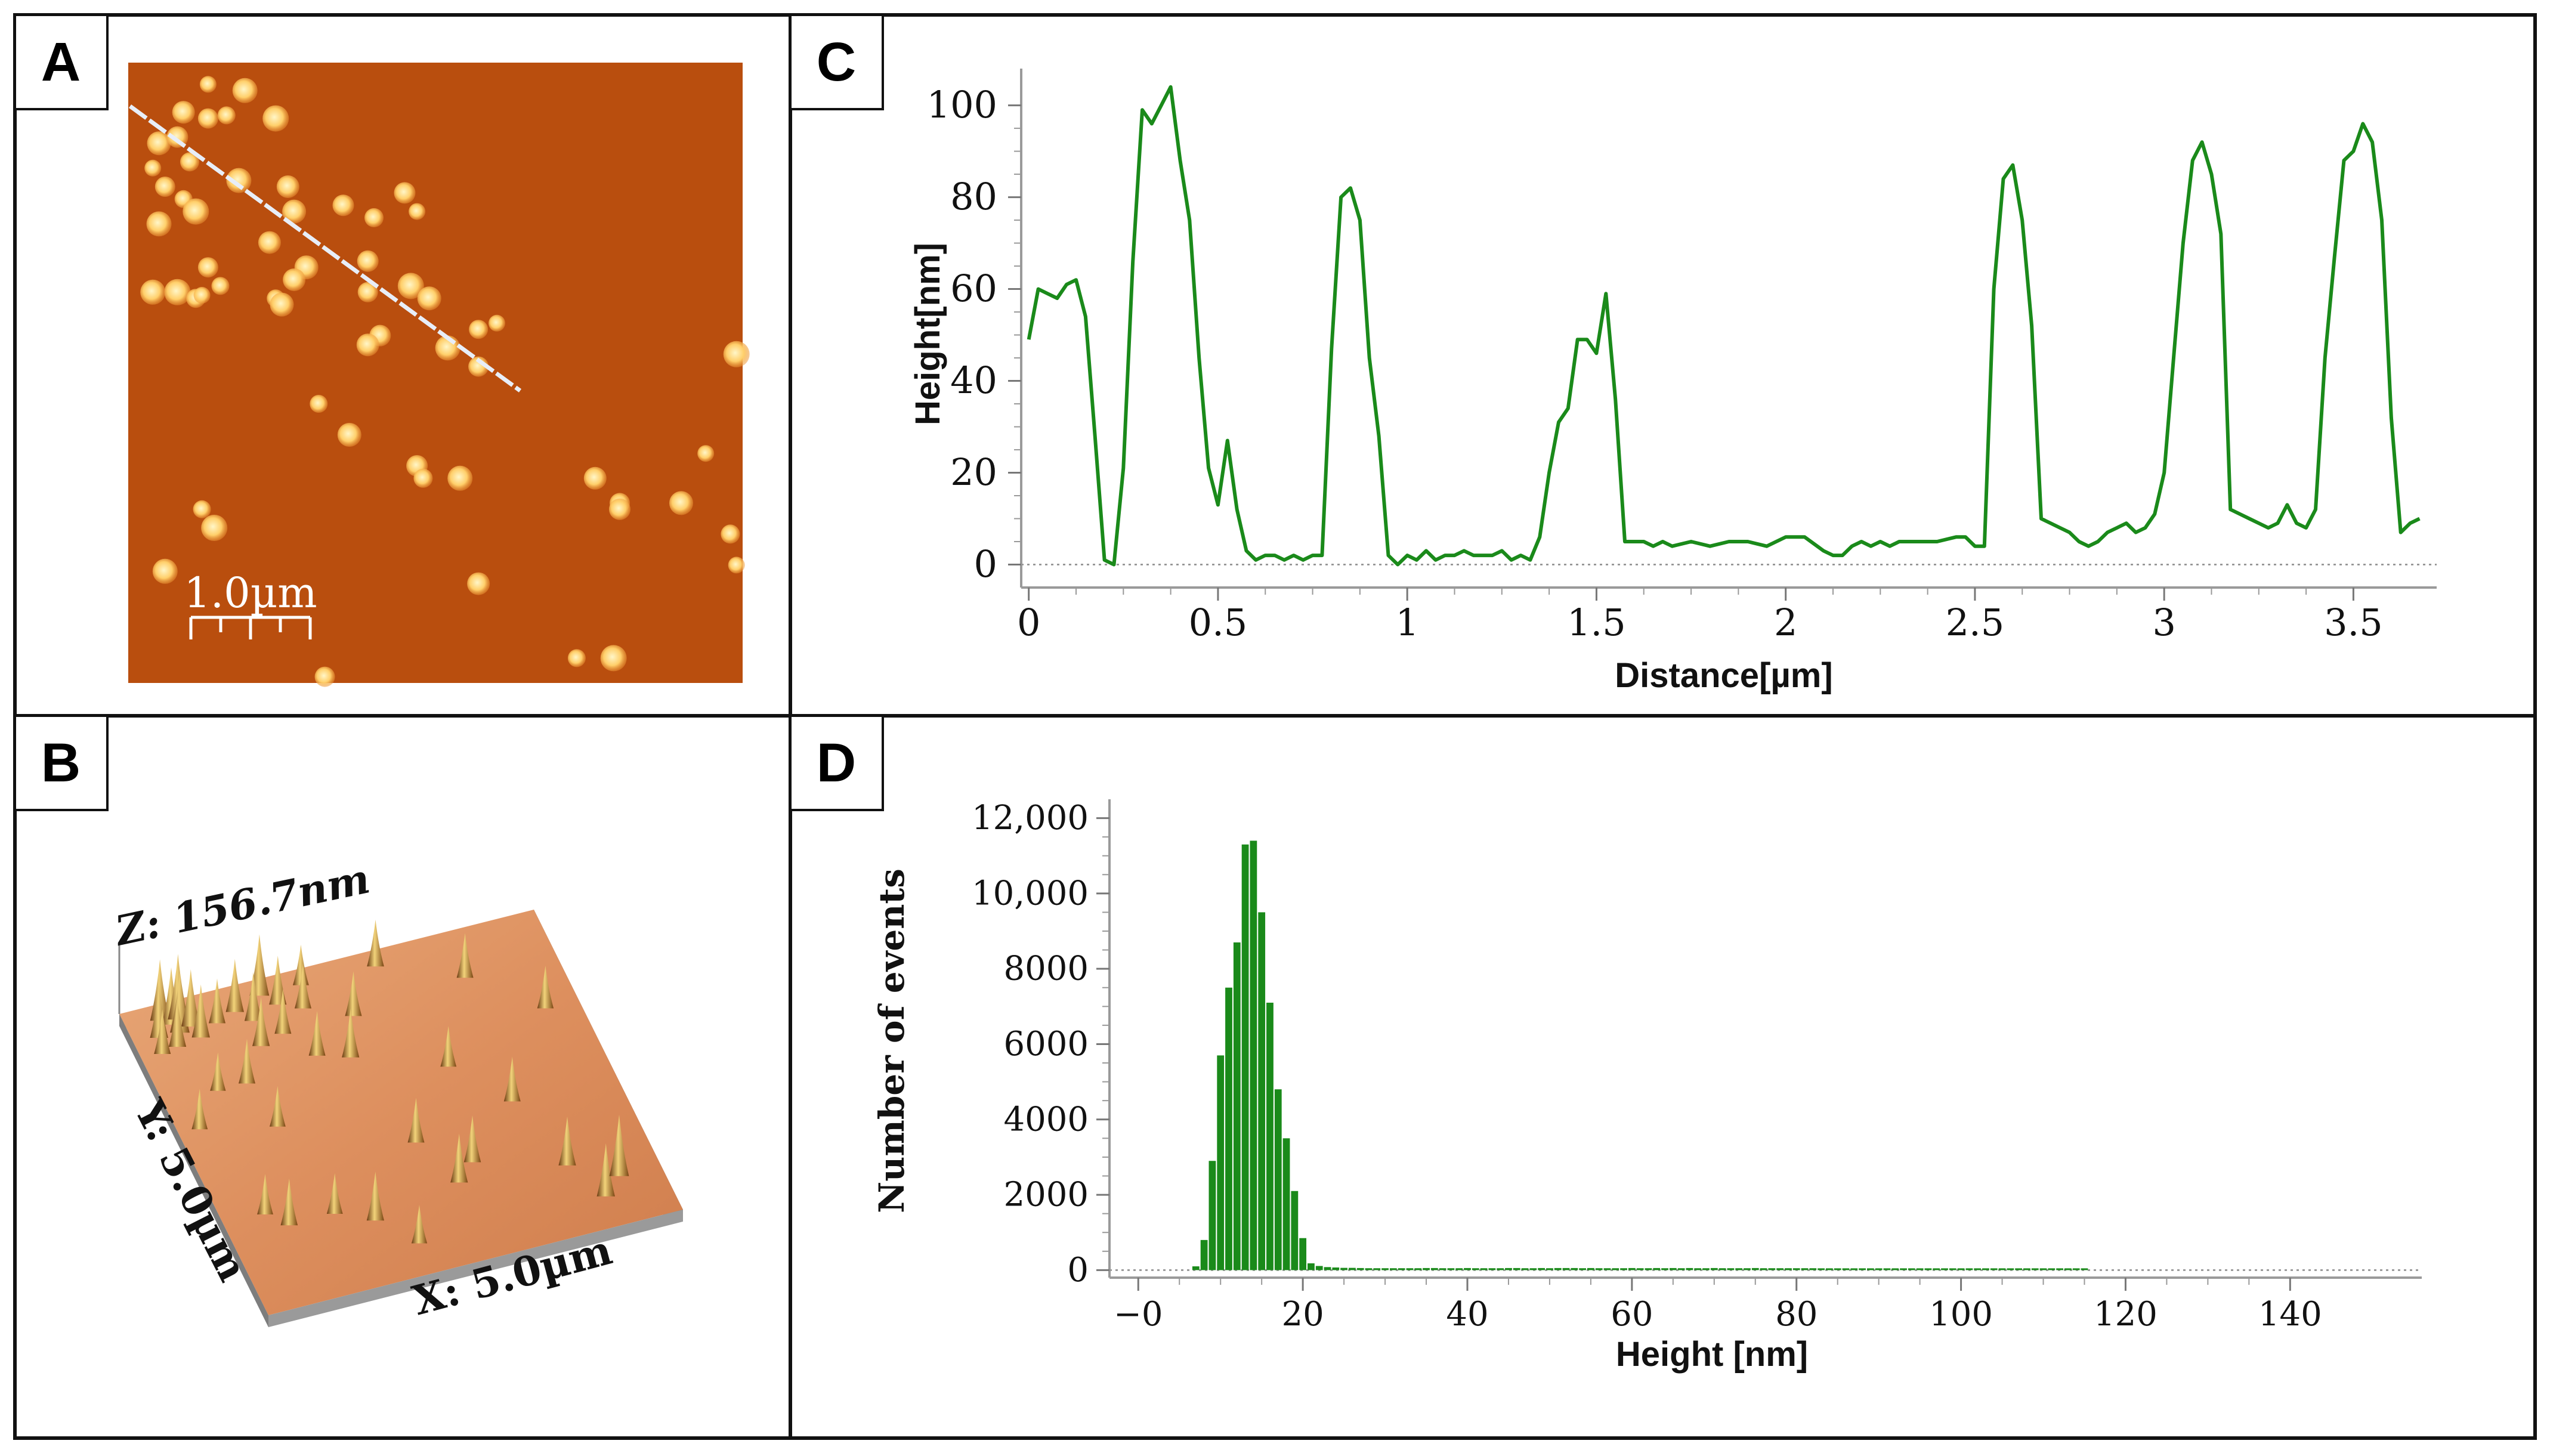 The width and height of the screenshot is (2550, 1456). Describe the element at coordinates (1028, 622) in the screenshot. I see `x-tick-label: 0` at that location.